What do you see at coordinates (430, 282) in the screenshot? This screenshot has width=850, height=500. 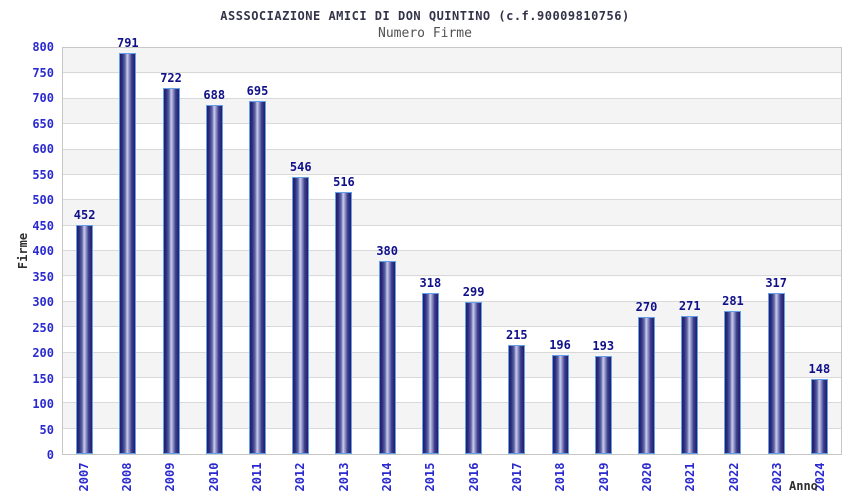 I see `bar-value-label: 318` at bounding box center [430, 282].